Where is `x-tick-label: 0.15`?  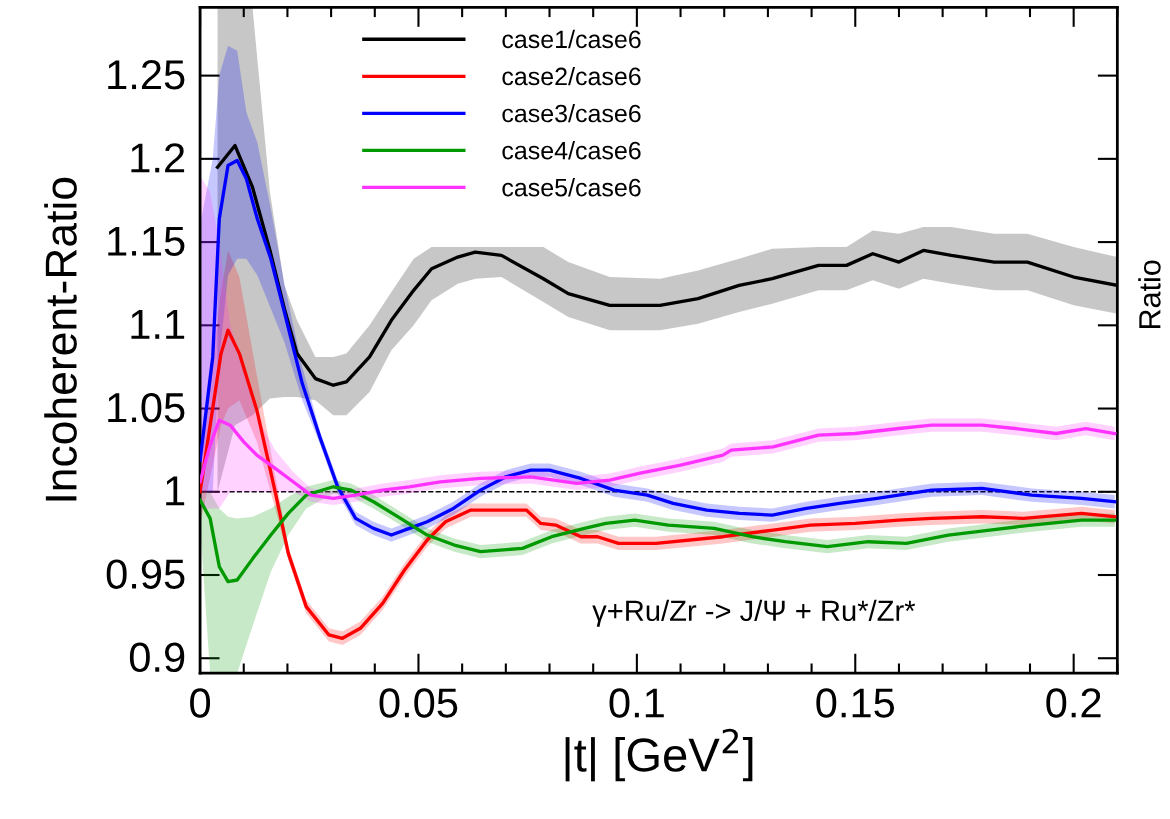 x-tick-label: 0.15 is located at coordinates (855, 703).